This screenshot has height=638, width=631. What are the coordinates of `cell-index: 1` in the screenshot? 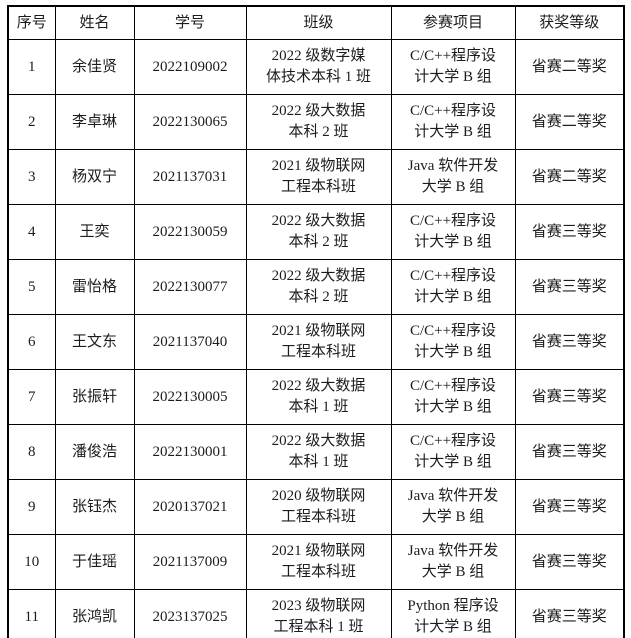 It's located at (31, 67).